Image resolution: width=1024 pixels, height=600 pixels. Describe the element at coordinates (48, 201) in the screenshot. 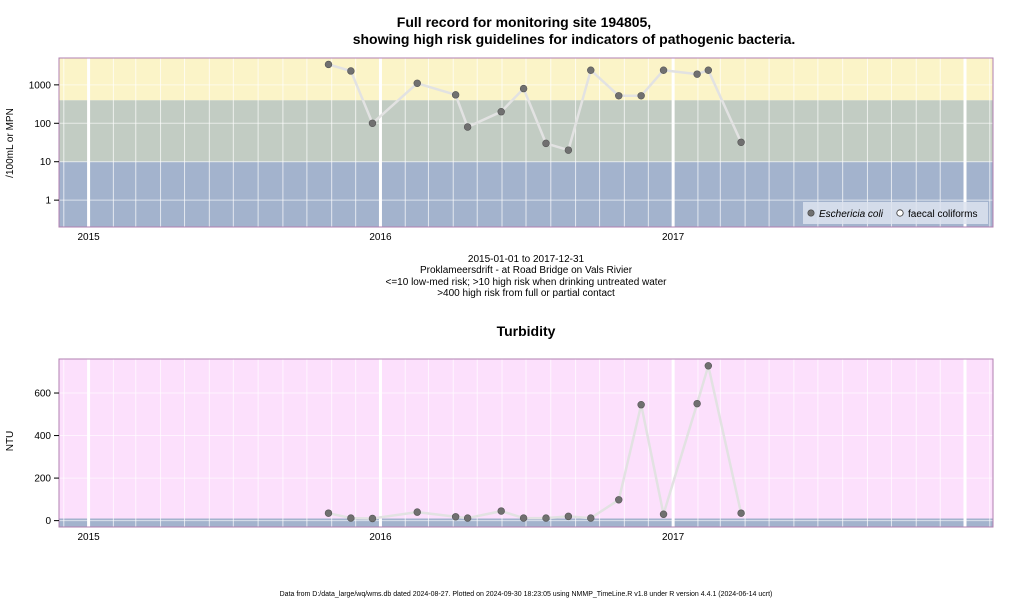

I see `y-tick-label: 1` at that location.